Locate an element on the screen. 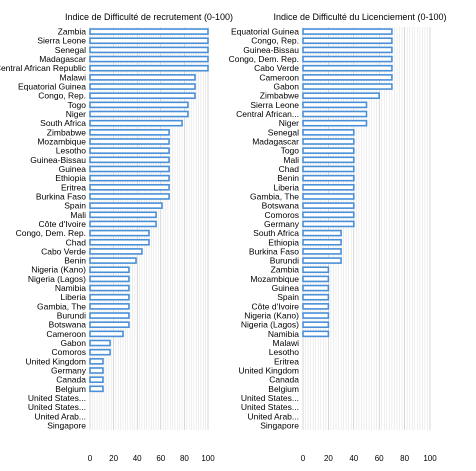 This screenshot has width=476, height=471. category-label: Senegal is located at coordinates (283, 132).